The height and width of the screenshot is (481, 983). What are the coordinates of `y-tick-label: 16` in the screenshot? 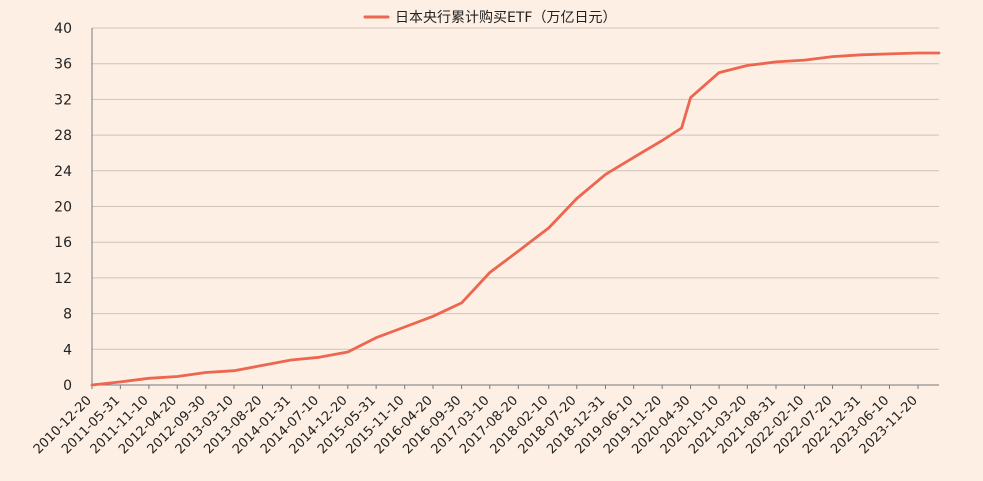 It's located at (63, 243).